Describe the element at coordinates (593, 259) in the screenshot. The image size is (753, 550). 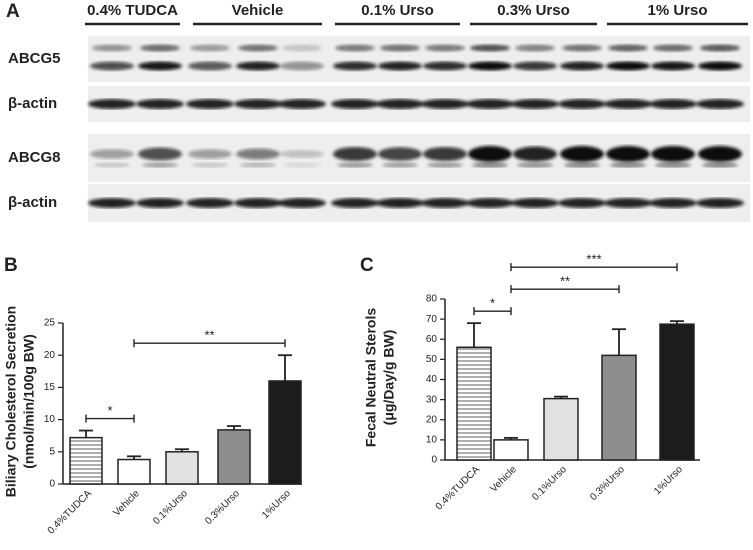
I see `significance-label: ***` at that location.